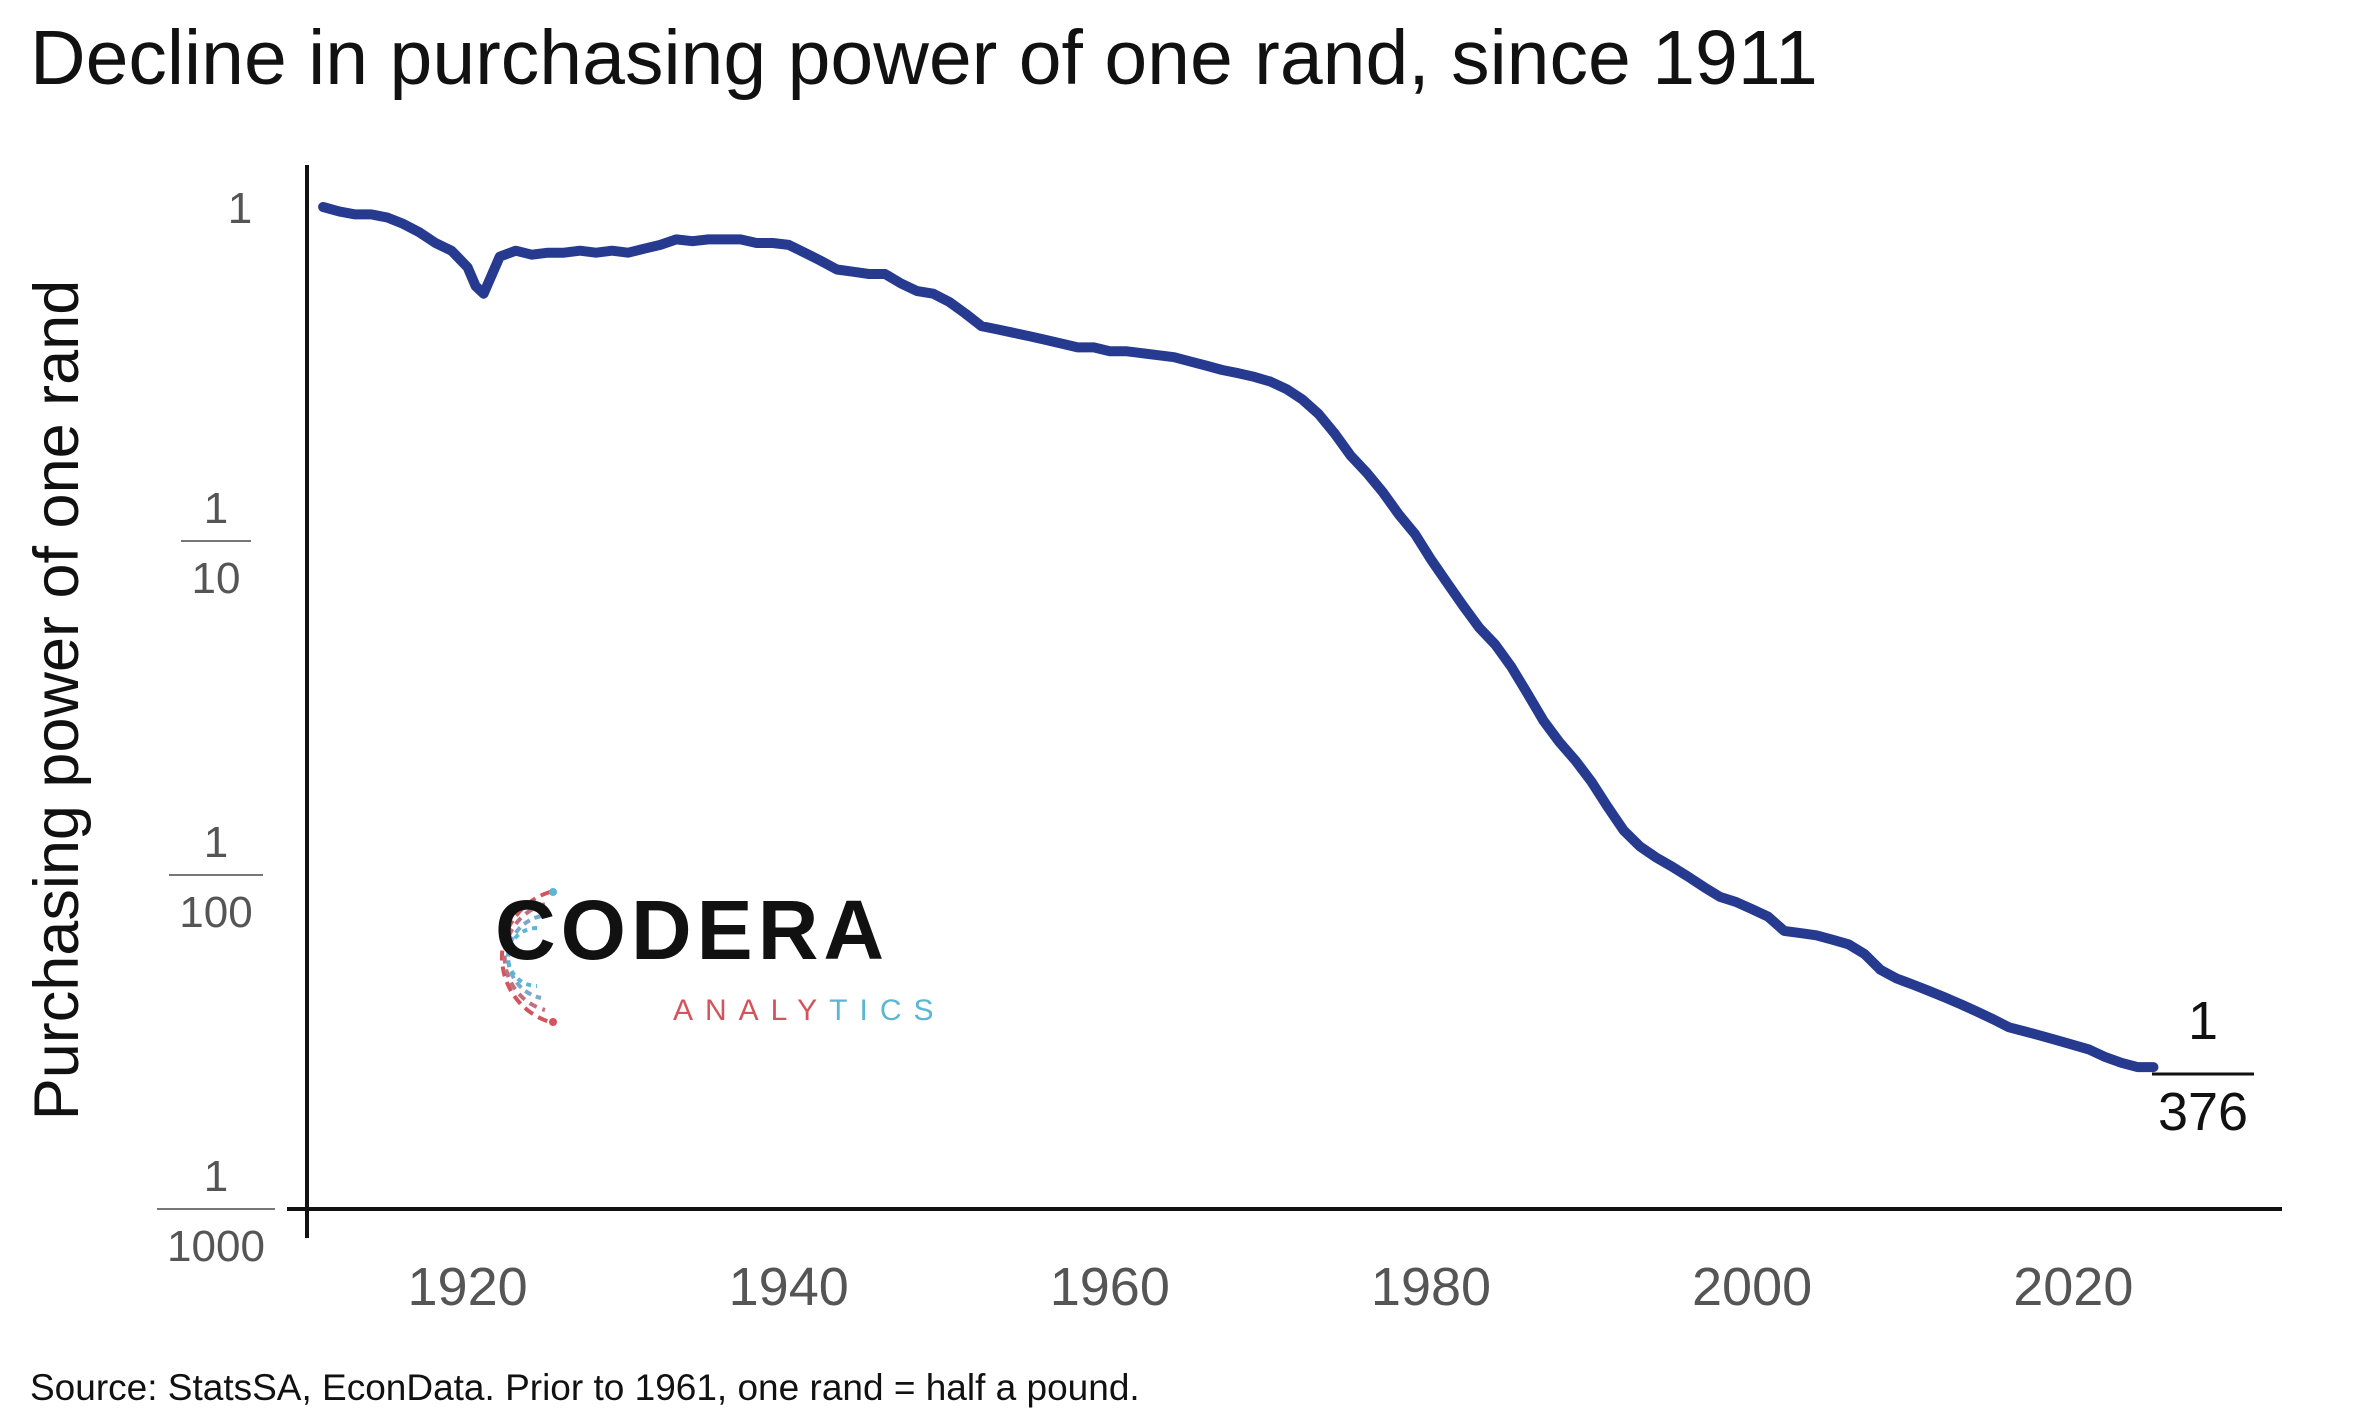 The image size is (2362, 1417). I want to click on logo-subtitle-part-a: ANALY, so click(751, 1010).